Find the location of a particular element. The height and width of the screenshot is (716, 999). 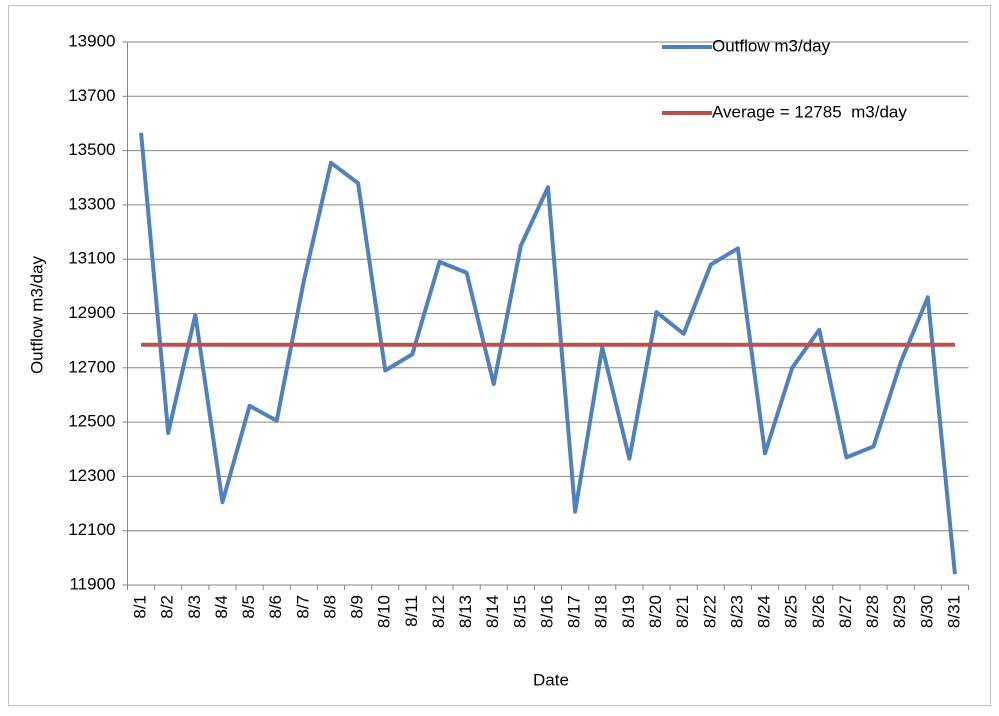

y-tick-label: 12500 is located at coordinates (91, 421).